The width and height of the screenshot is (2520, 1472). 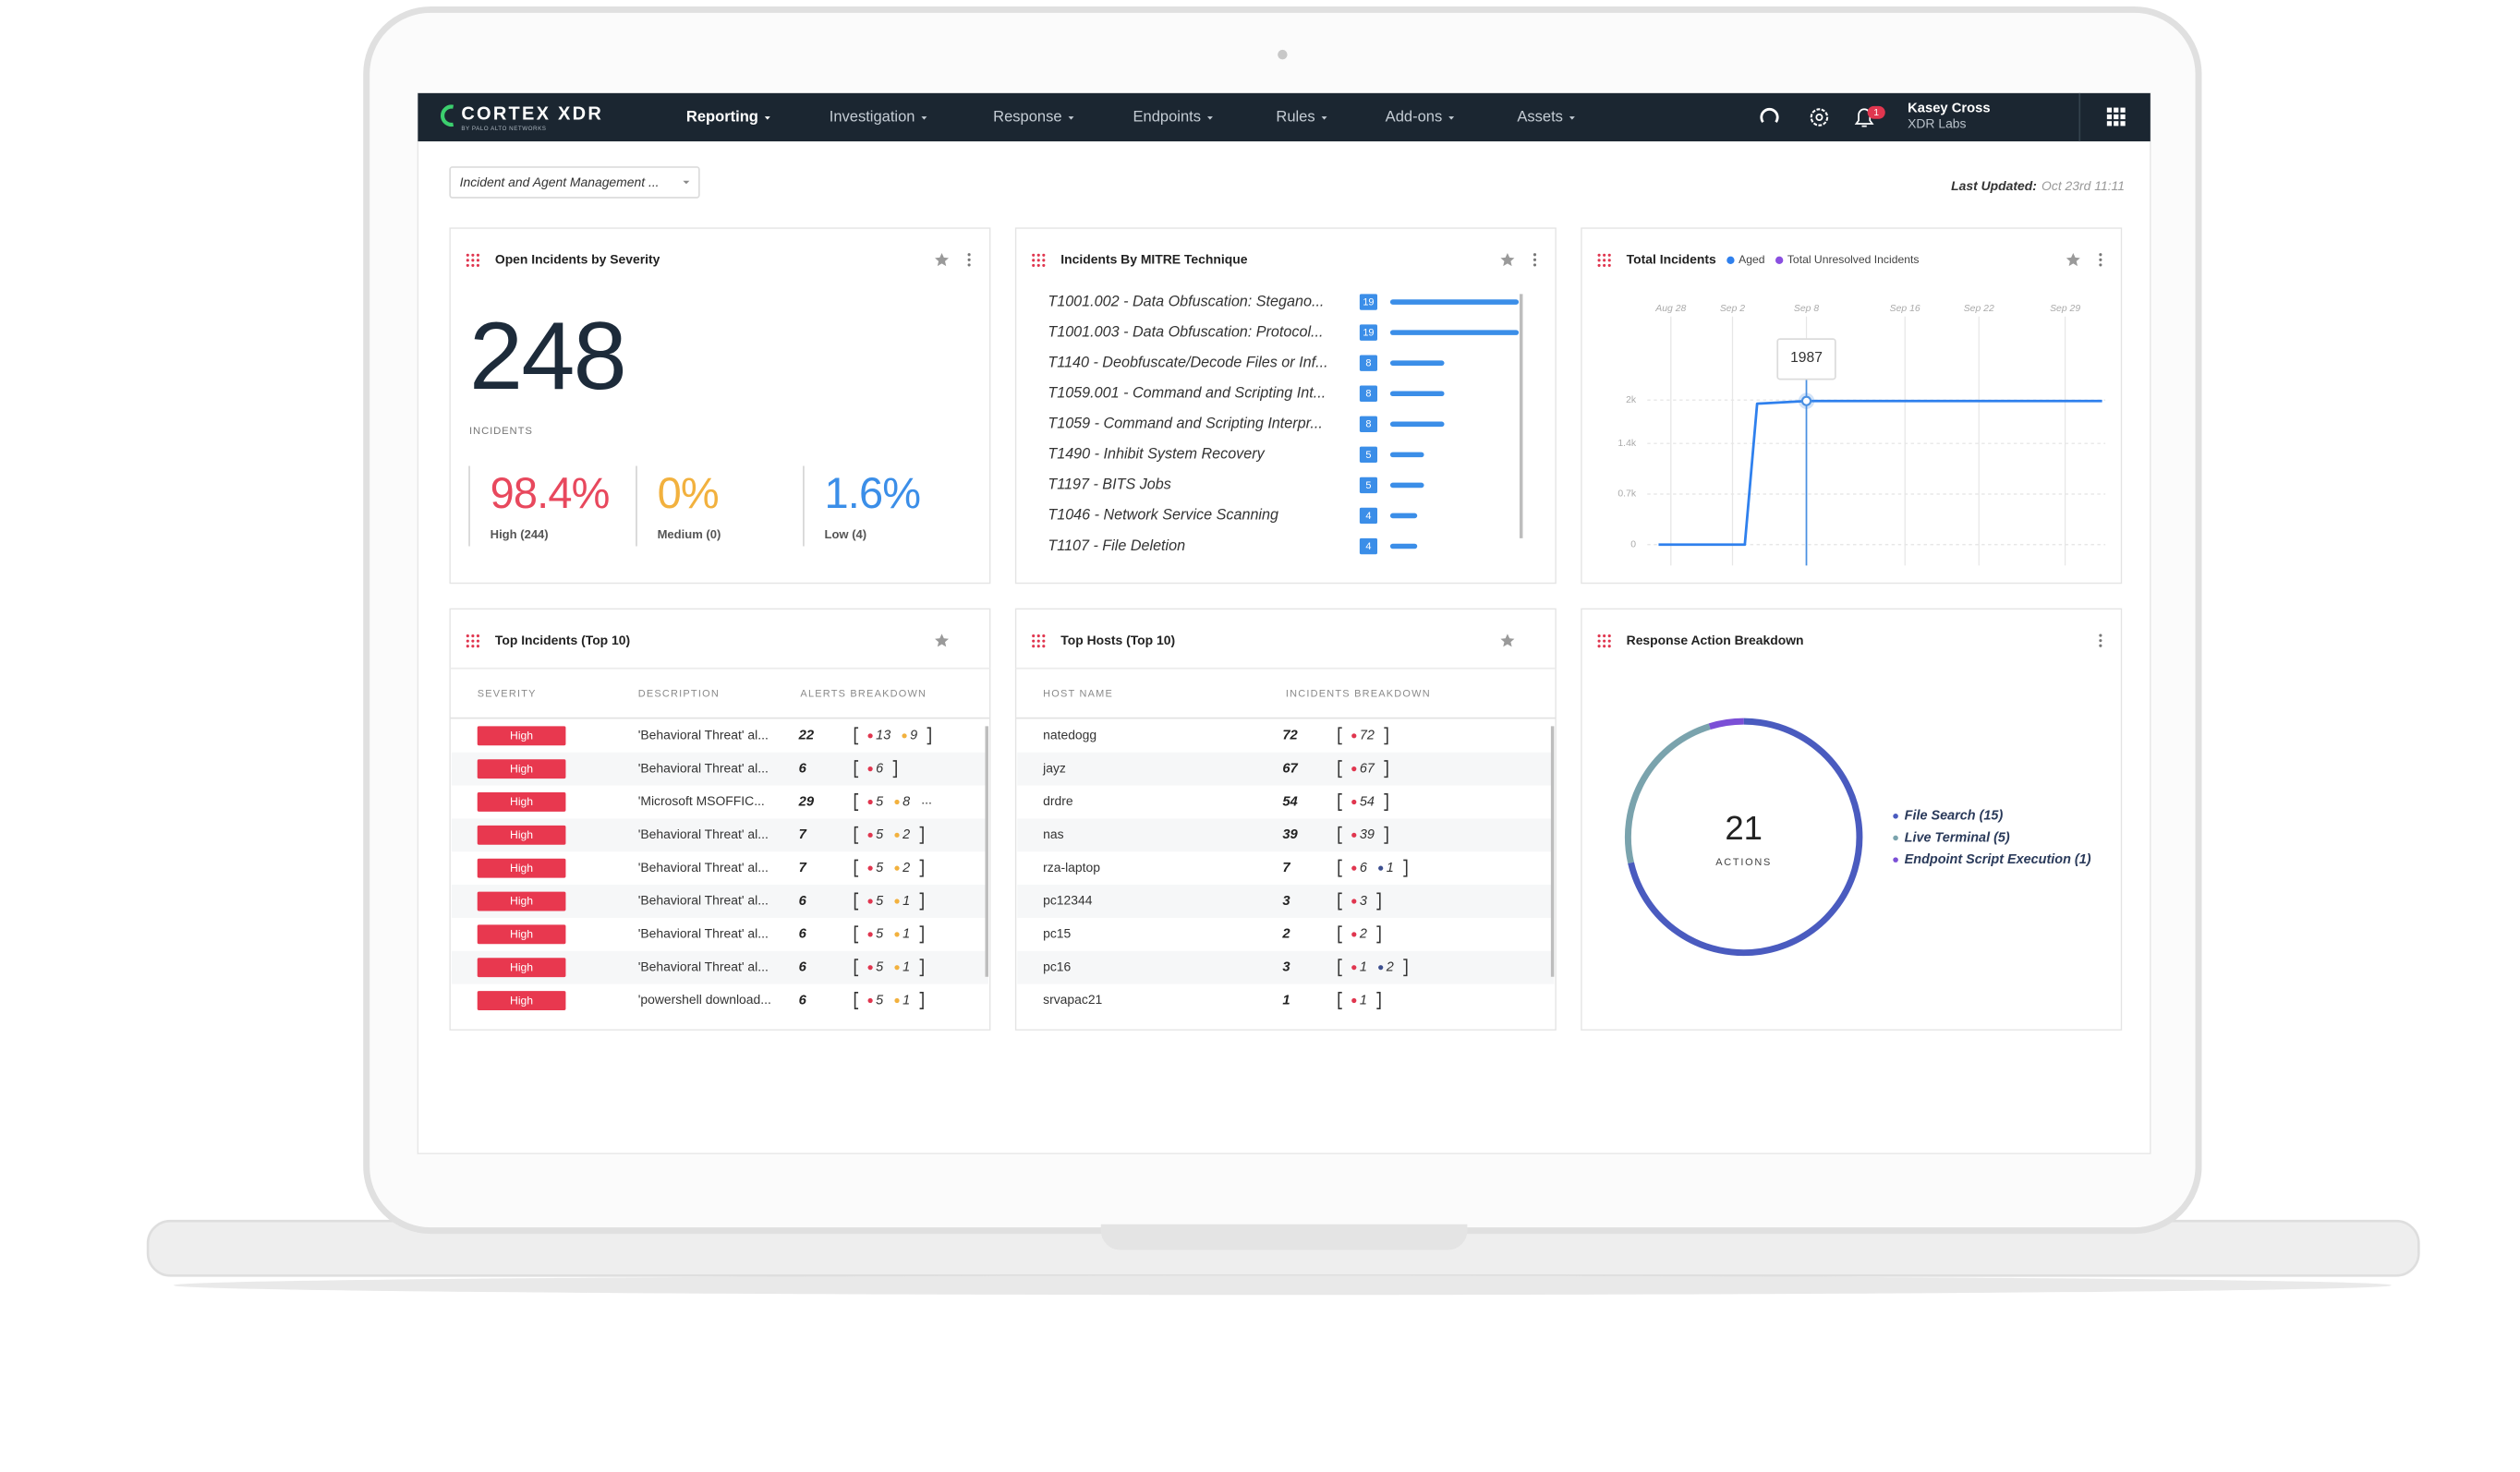 I want to click on technique-label: T1197 - BITS Jobs, so click(x=1109, y=485).